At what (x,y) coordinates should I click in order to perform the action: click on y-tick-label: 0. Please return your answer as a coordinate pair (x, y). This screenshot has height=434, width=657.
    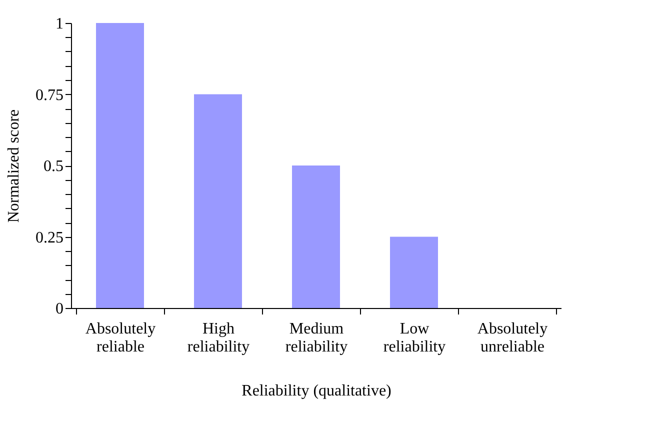
    Looking at the image, I should click on (60, 309).